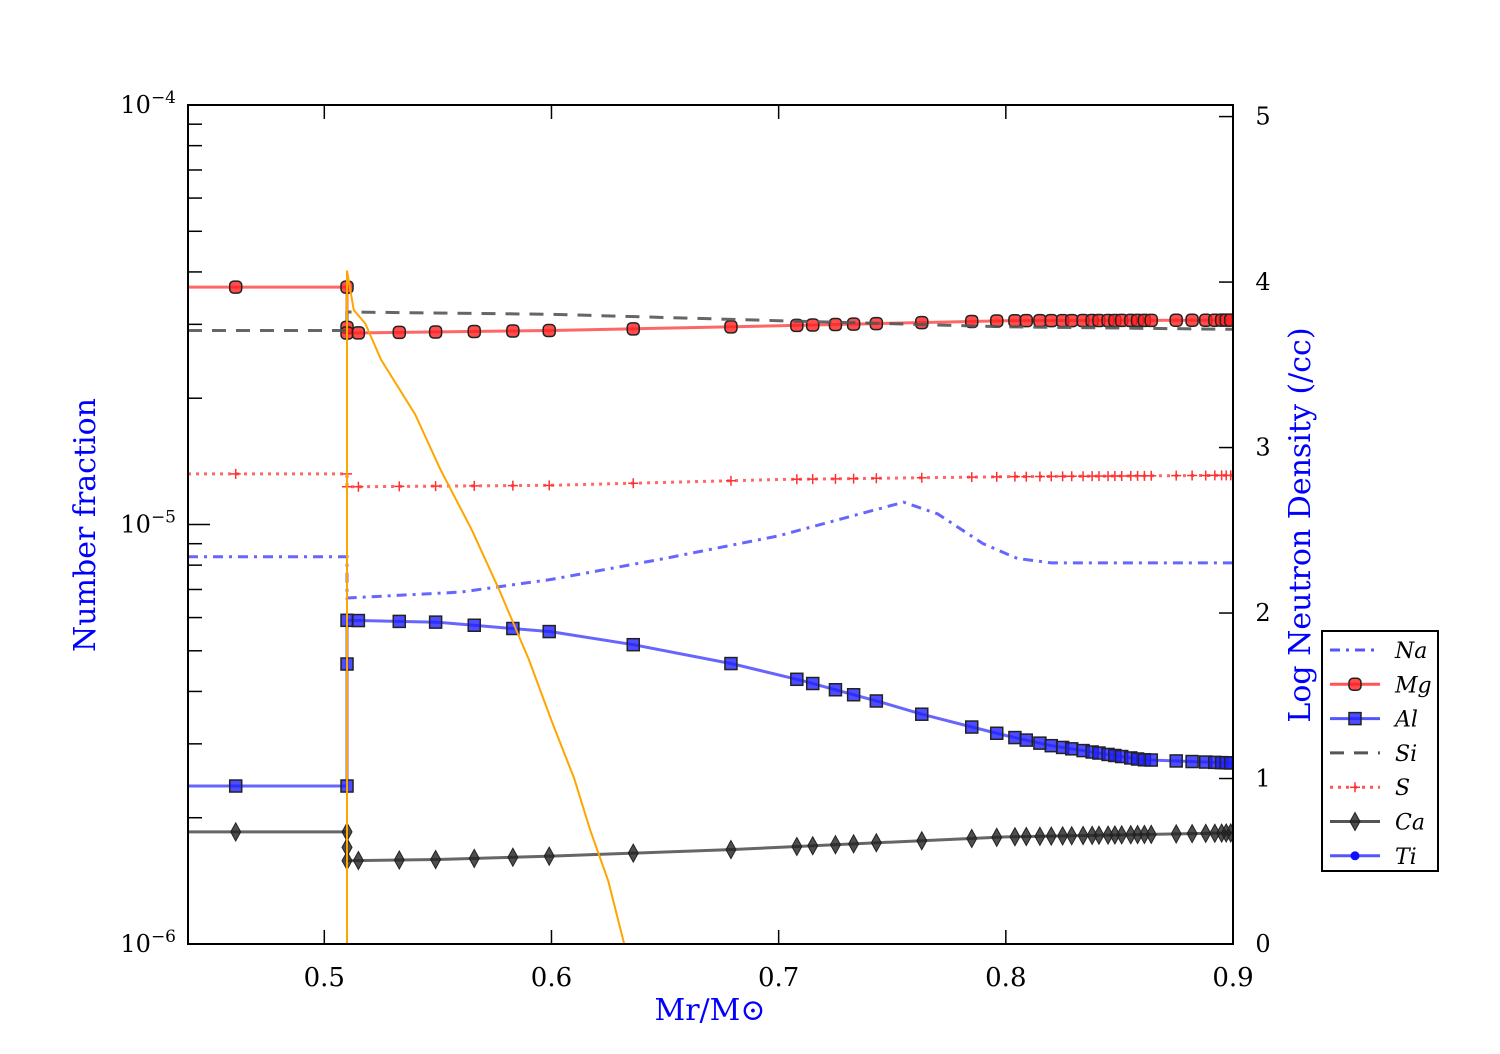 This screenshot has height=1054, width=1500. Describe the element at coordinates (709, 1010) in the screenshot. I see `x-axis-label: Mr/M⊙` at that location.